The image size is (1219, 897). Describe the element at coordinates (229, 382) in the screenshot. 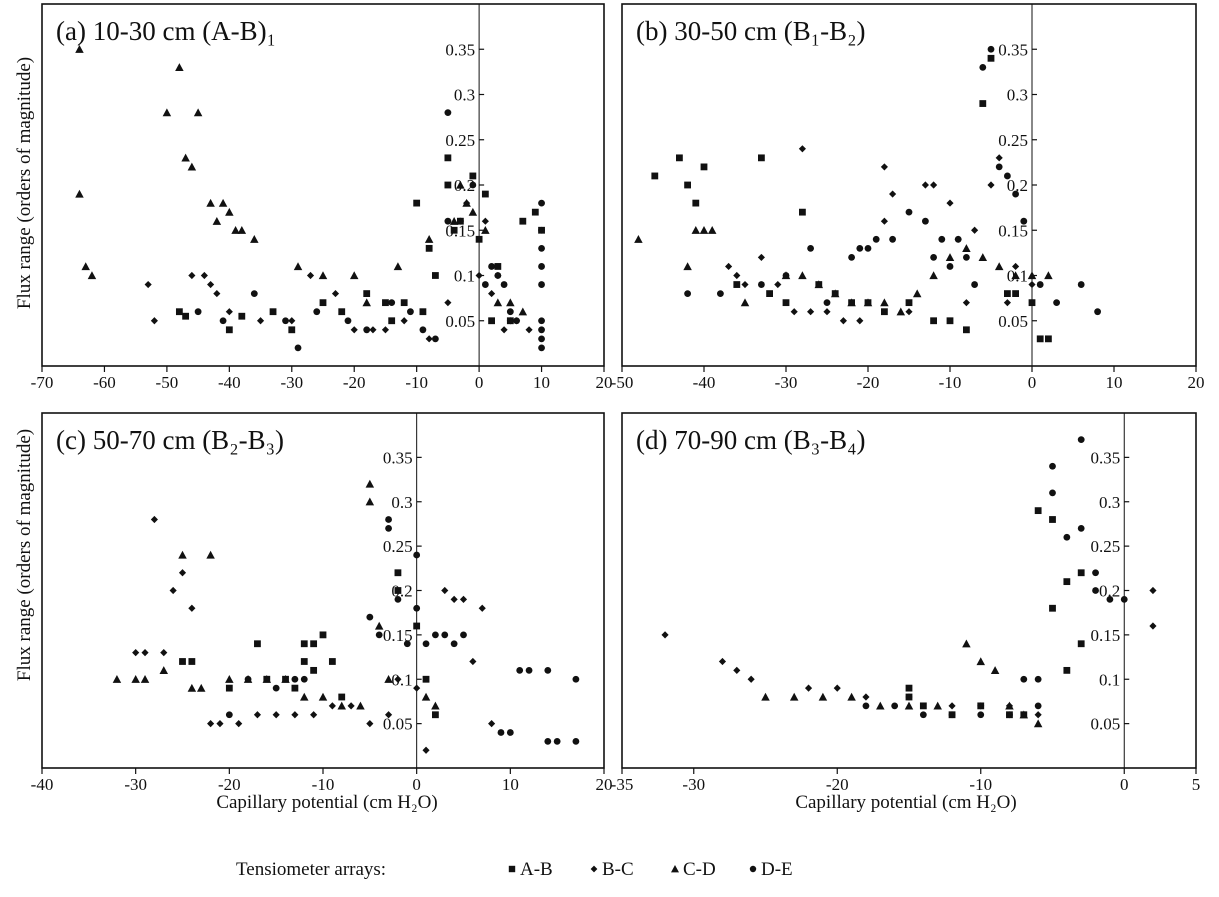

I see `panel-a-x-tick-label: -40` at that location.